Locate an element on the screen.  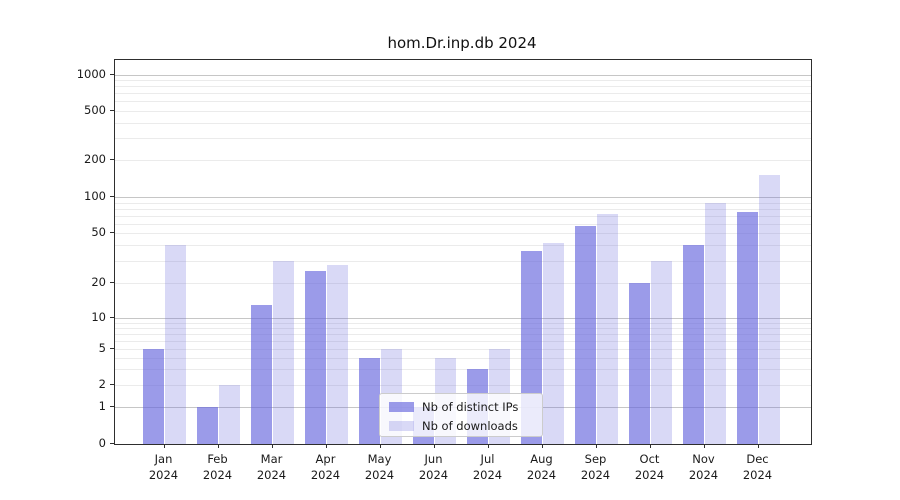
y-tick-label: 0 is located at coordinates (102, 443).